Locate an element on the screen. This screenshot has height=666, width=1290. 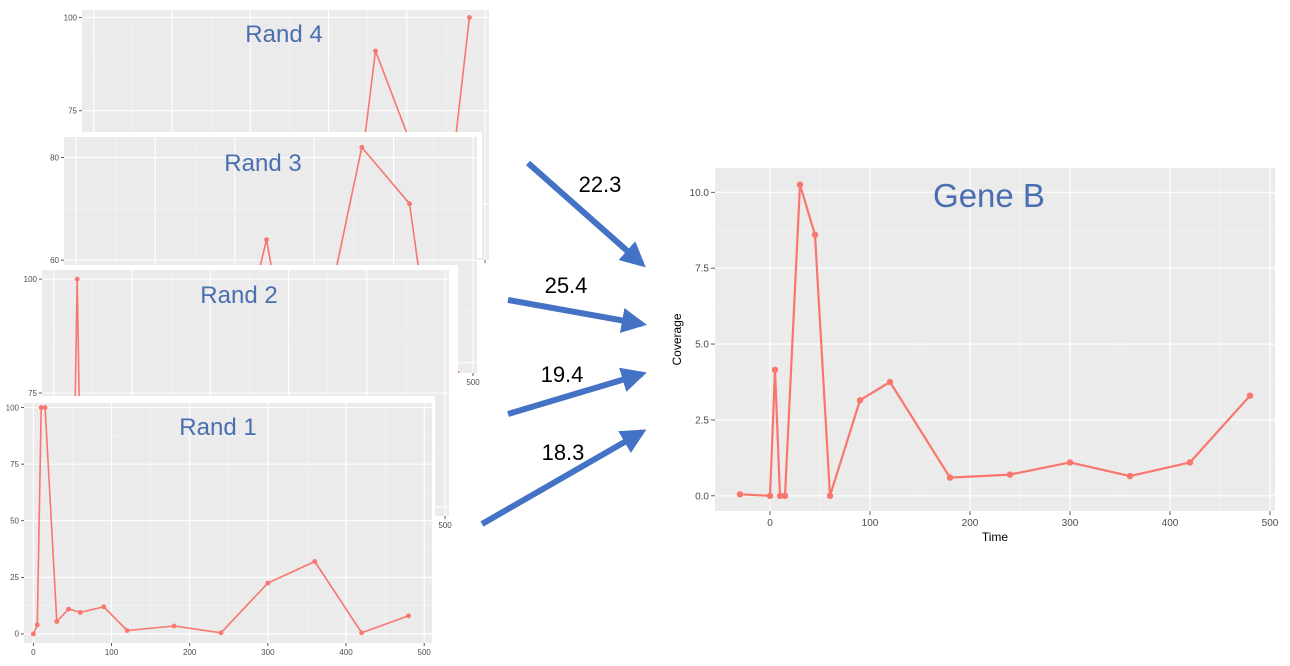
y-tick-label: 0 is located at coordinates (17, 634).